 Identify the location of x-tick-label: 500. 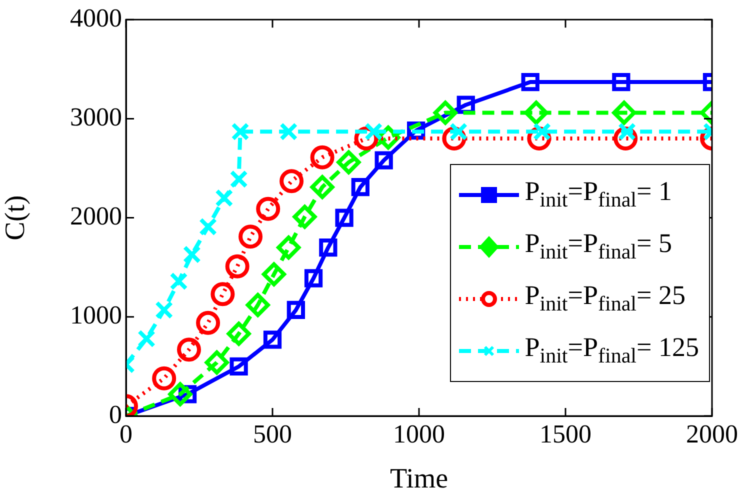
(272, 433).